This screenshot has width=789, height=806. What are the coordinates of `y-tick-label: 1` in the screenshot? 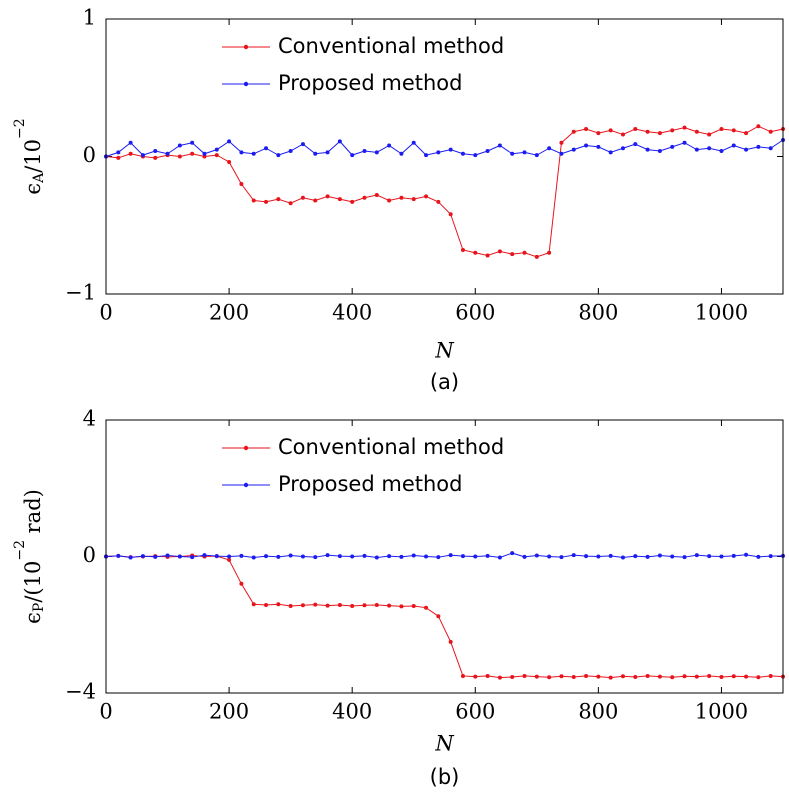 It's located at (89, 18).